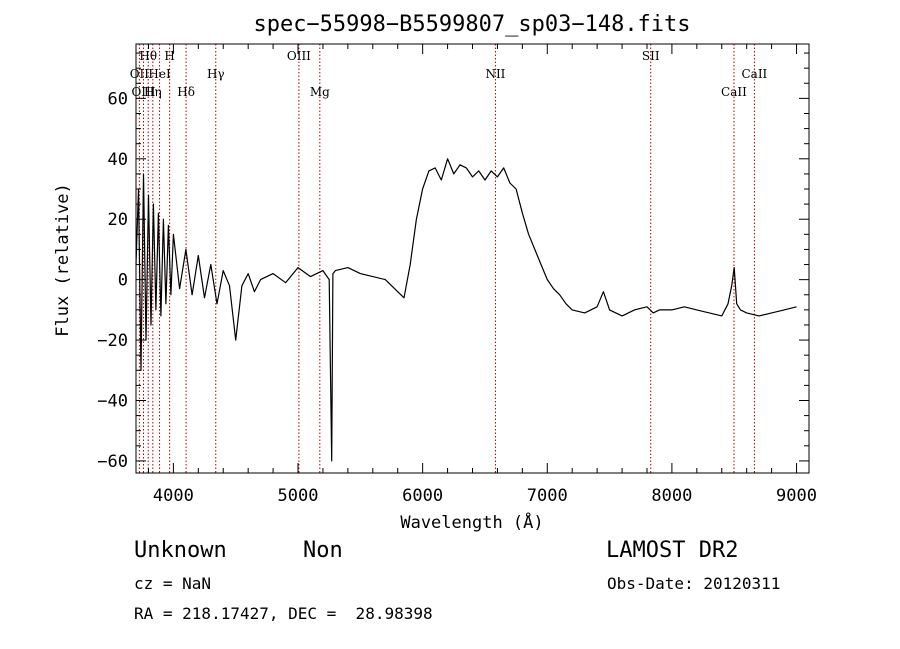 Image resolution: width=900 pixels, height=649 pixels. I want to click on x-tick-label: 4000, so click(173, 496).